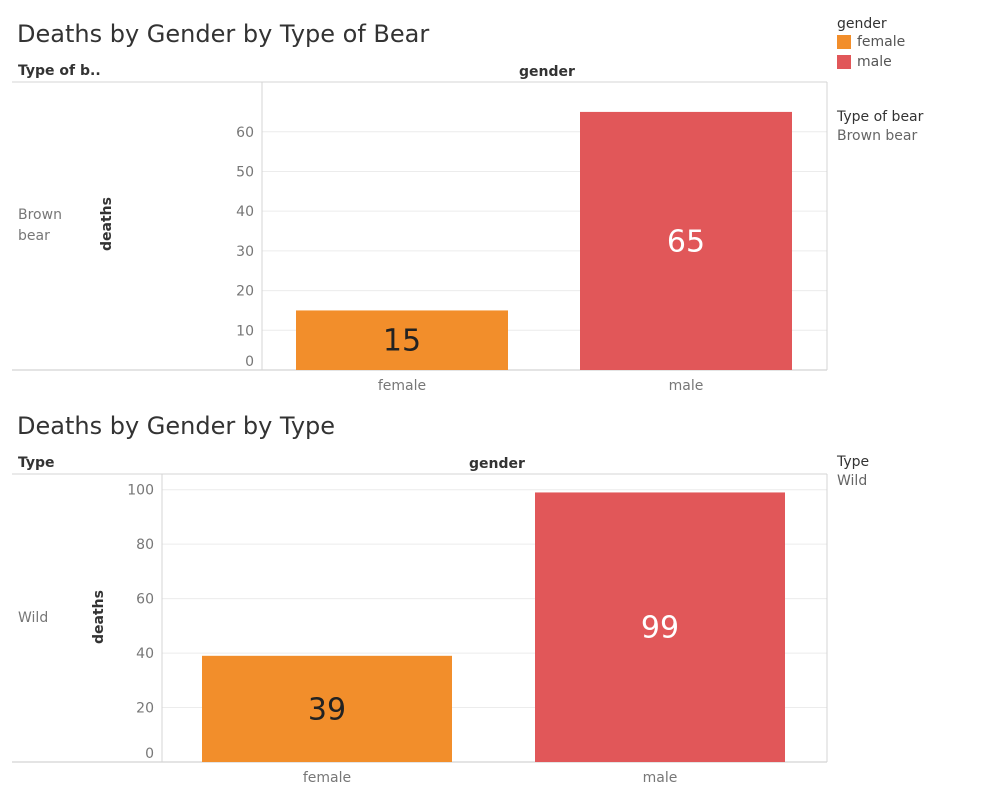 The width and height of the screenshot is (1000, 800). What do you see at coordinates (145, 545) in the screenshot?
I see `y-tick-label: 80` at bounding box center [145, 545].